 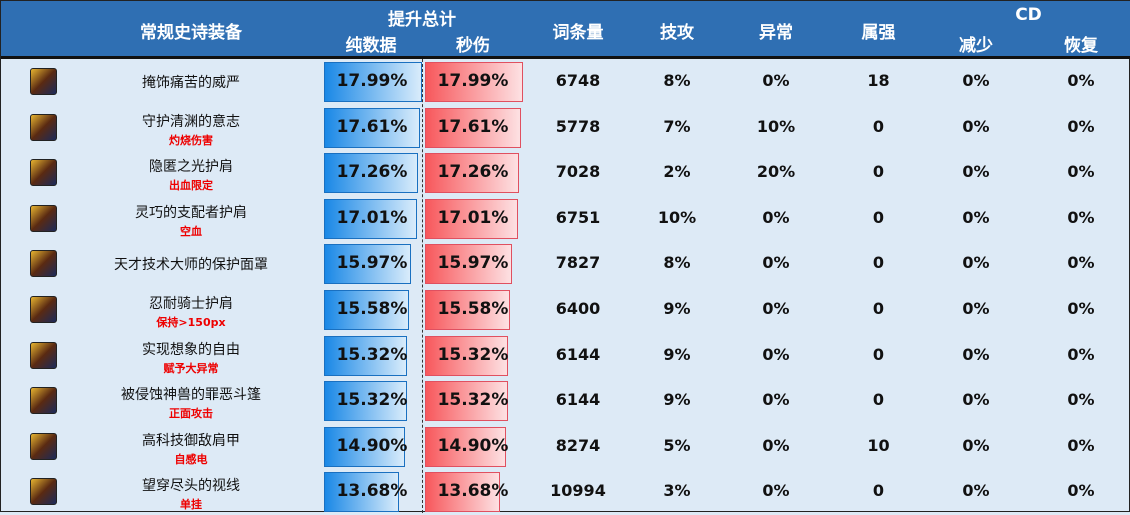 What do you see at coordinates (677, 126) in the screenshot?
I see `tech-value: 7%` at bounding box center [677, 126].